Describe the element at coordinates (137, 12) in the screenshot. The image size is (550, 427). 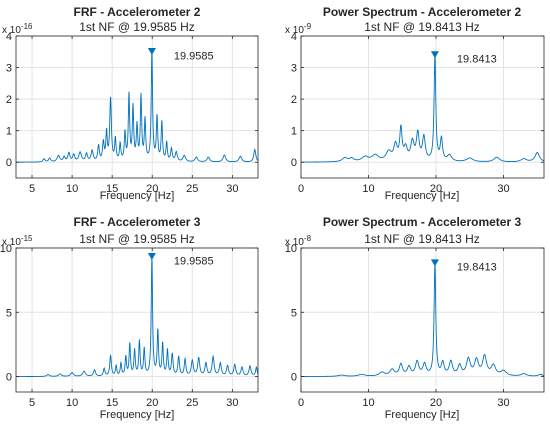
I see `plot-title: FRF - Accelerometer 2` at that location.